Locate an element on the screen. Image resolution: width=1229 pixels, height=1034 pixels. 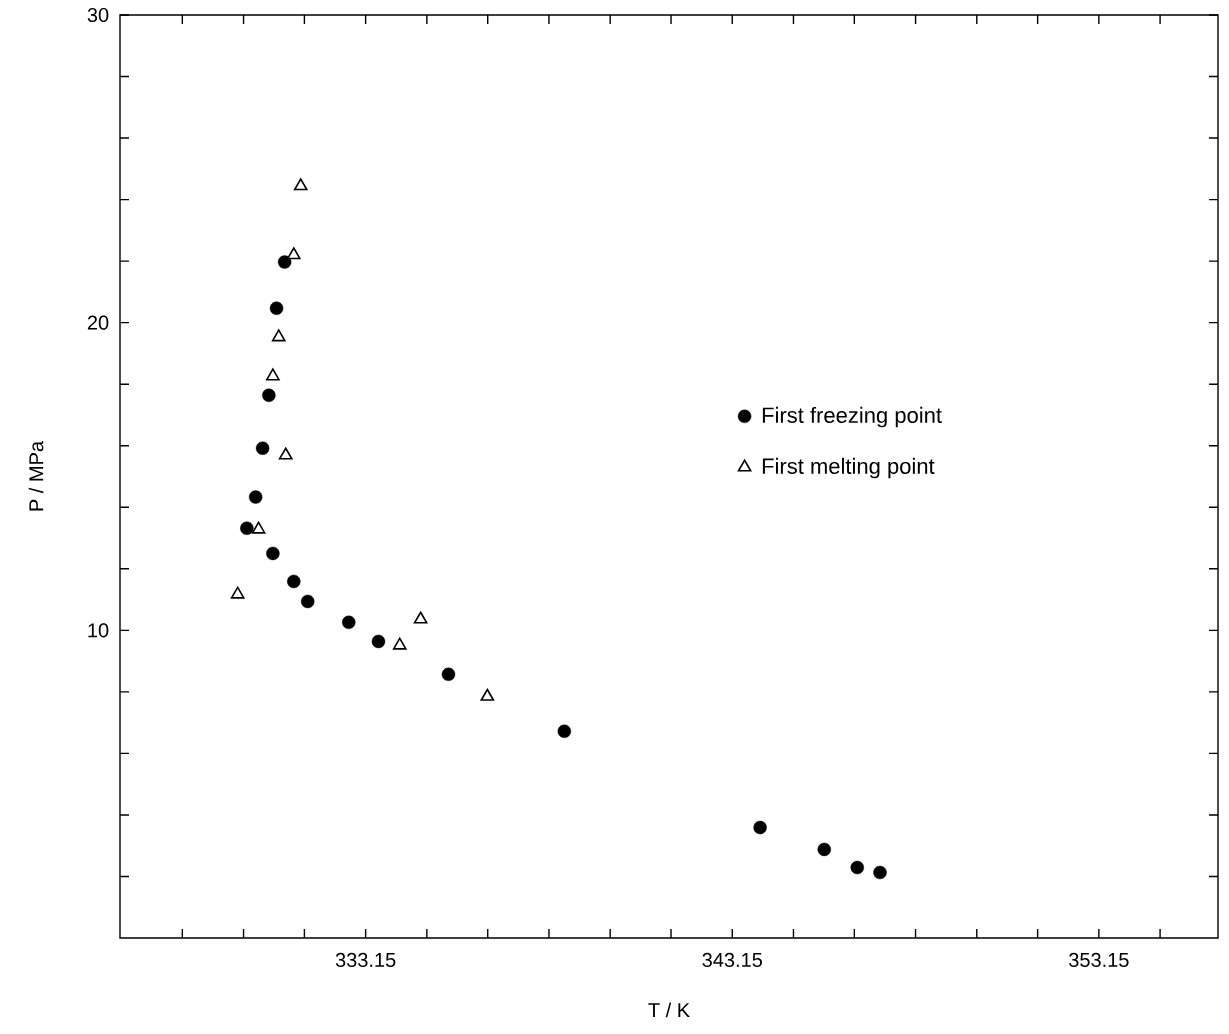
x-tick-label: 343.15 is located at coordinates (732, 960).